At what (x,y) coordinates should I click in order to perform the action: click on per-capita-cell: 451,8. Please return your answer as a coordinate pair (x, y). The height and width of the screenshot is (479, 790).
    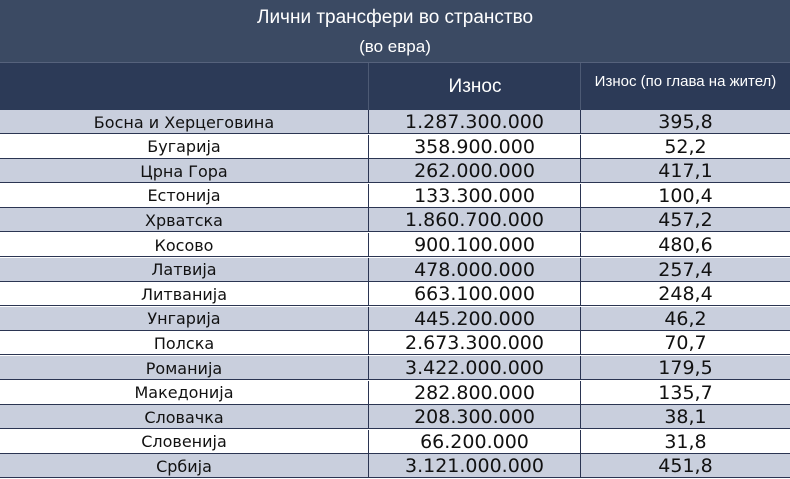
    Looking at the image, I should click on (685, 466).